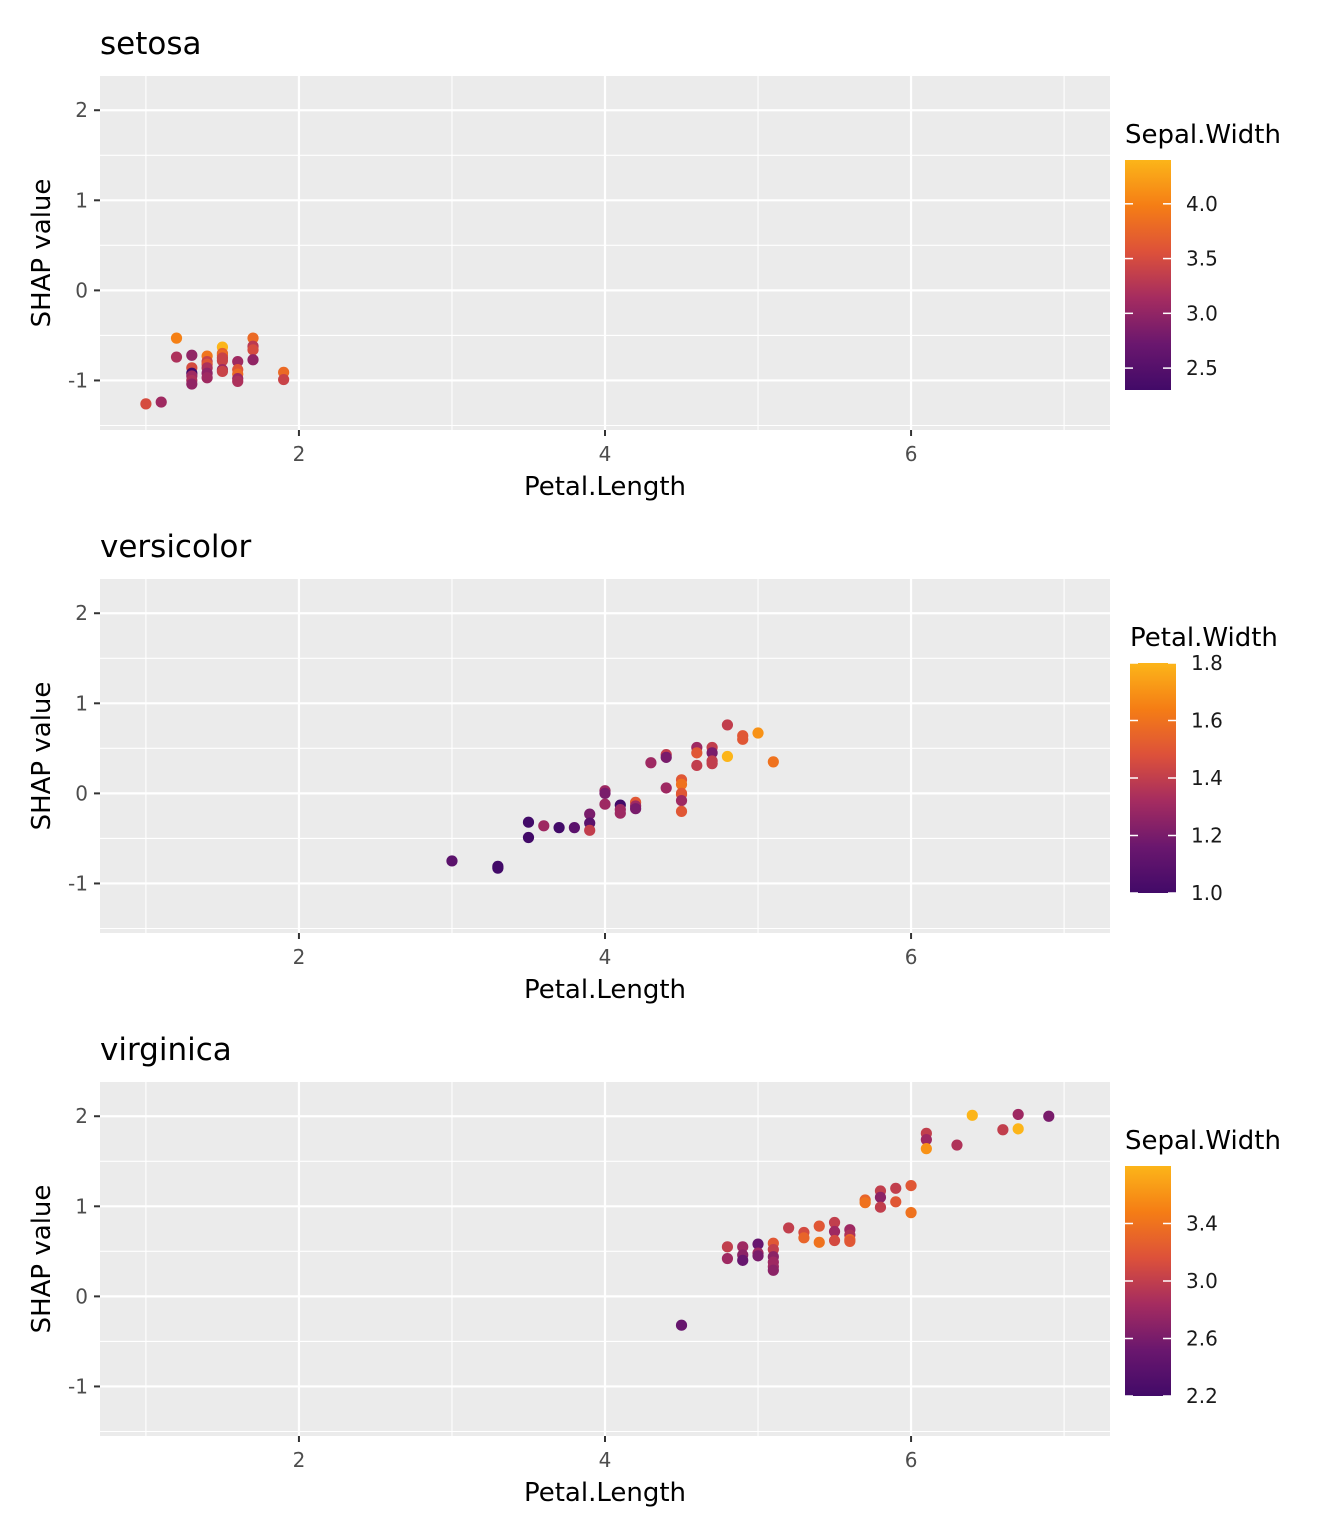 The height and width of the screenshot is (1536, 1344). I want to click on panel-title: virginica, so click(166, 1050).